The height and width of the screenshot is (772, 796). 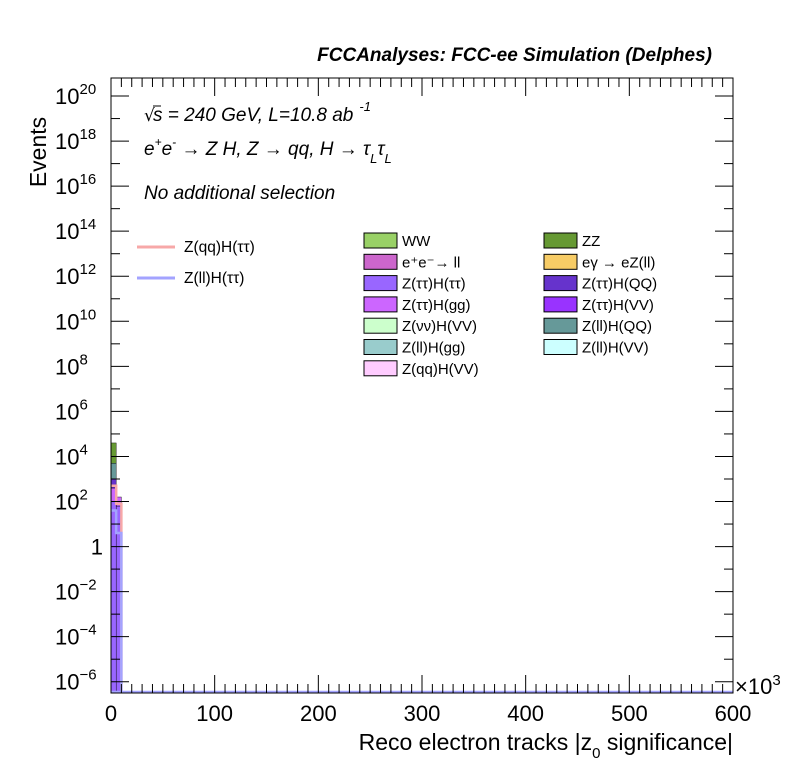 What do you see at coordinates (158, 115) in the screenshot?
I see `energy-s: s` at bounding box center [158, 115].